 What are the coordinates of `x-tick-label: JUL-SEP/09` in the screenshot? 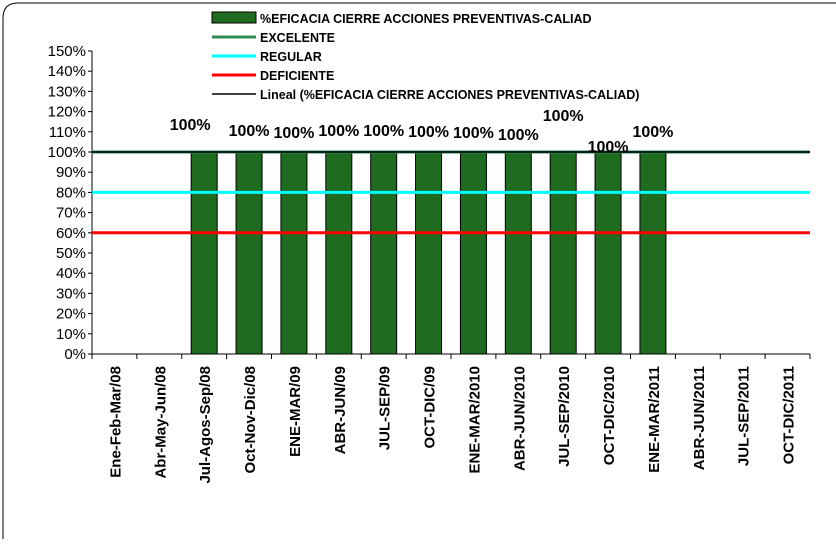 It's located at (385, 408).